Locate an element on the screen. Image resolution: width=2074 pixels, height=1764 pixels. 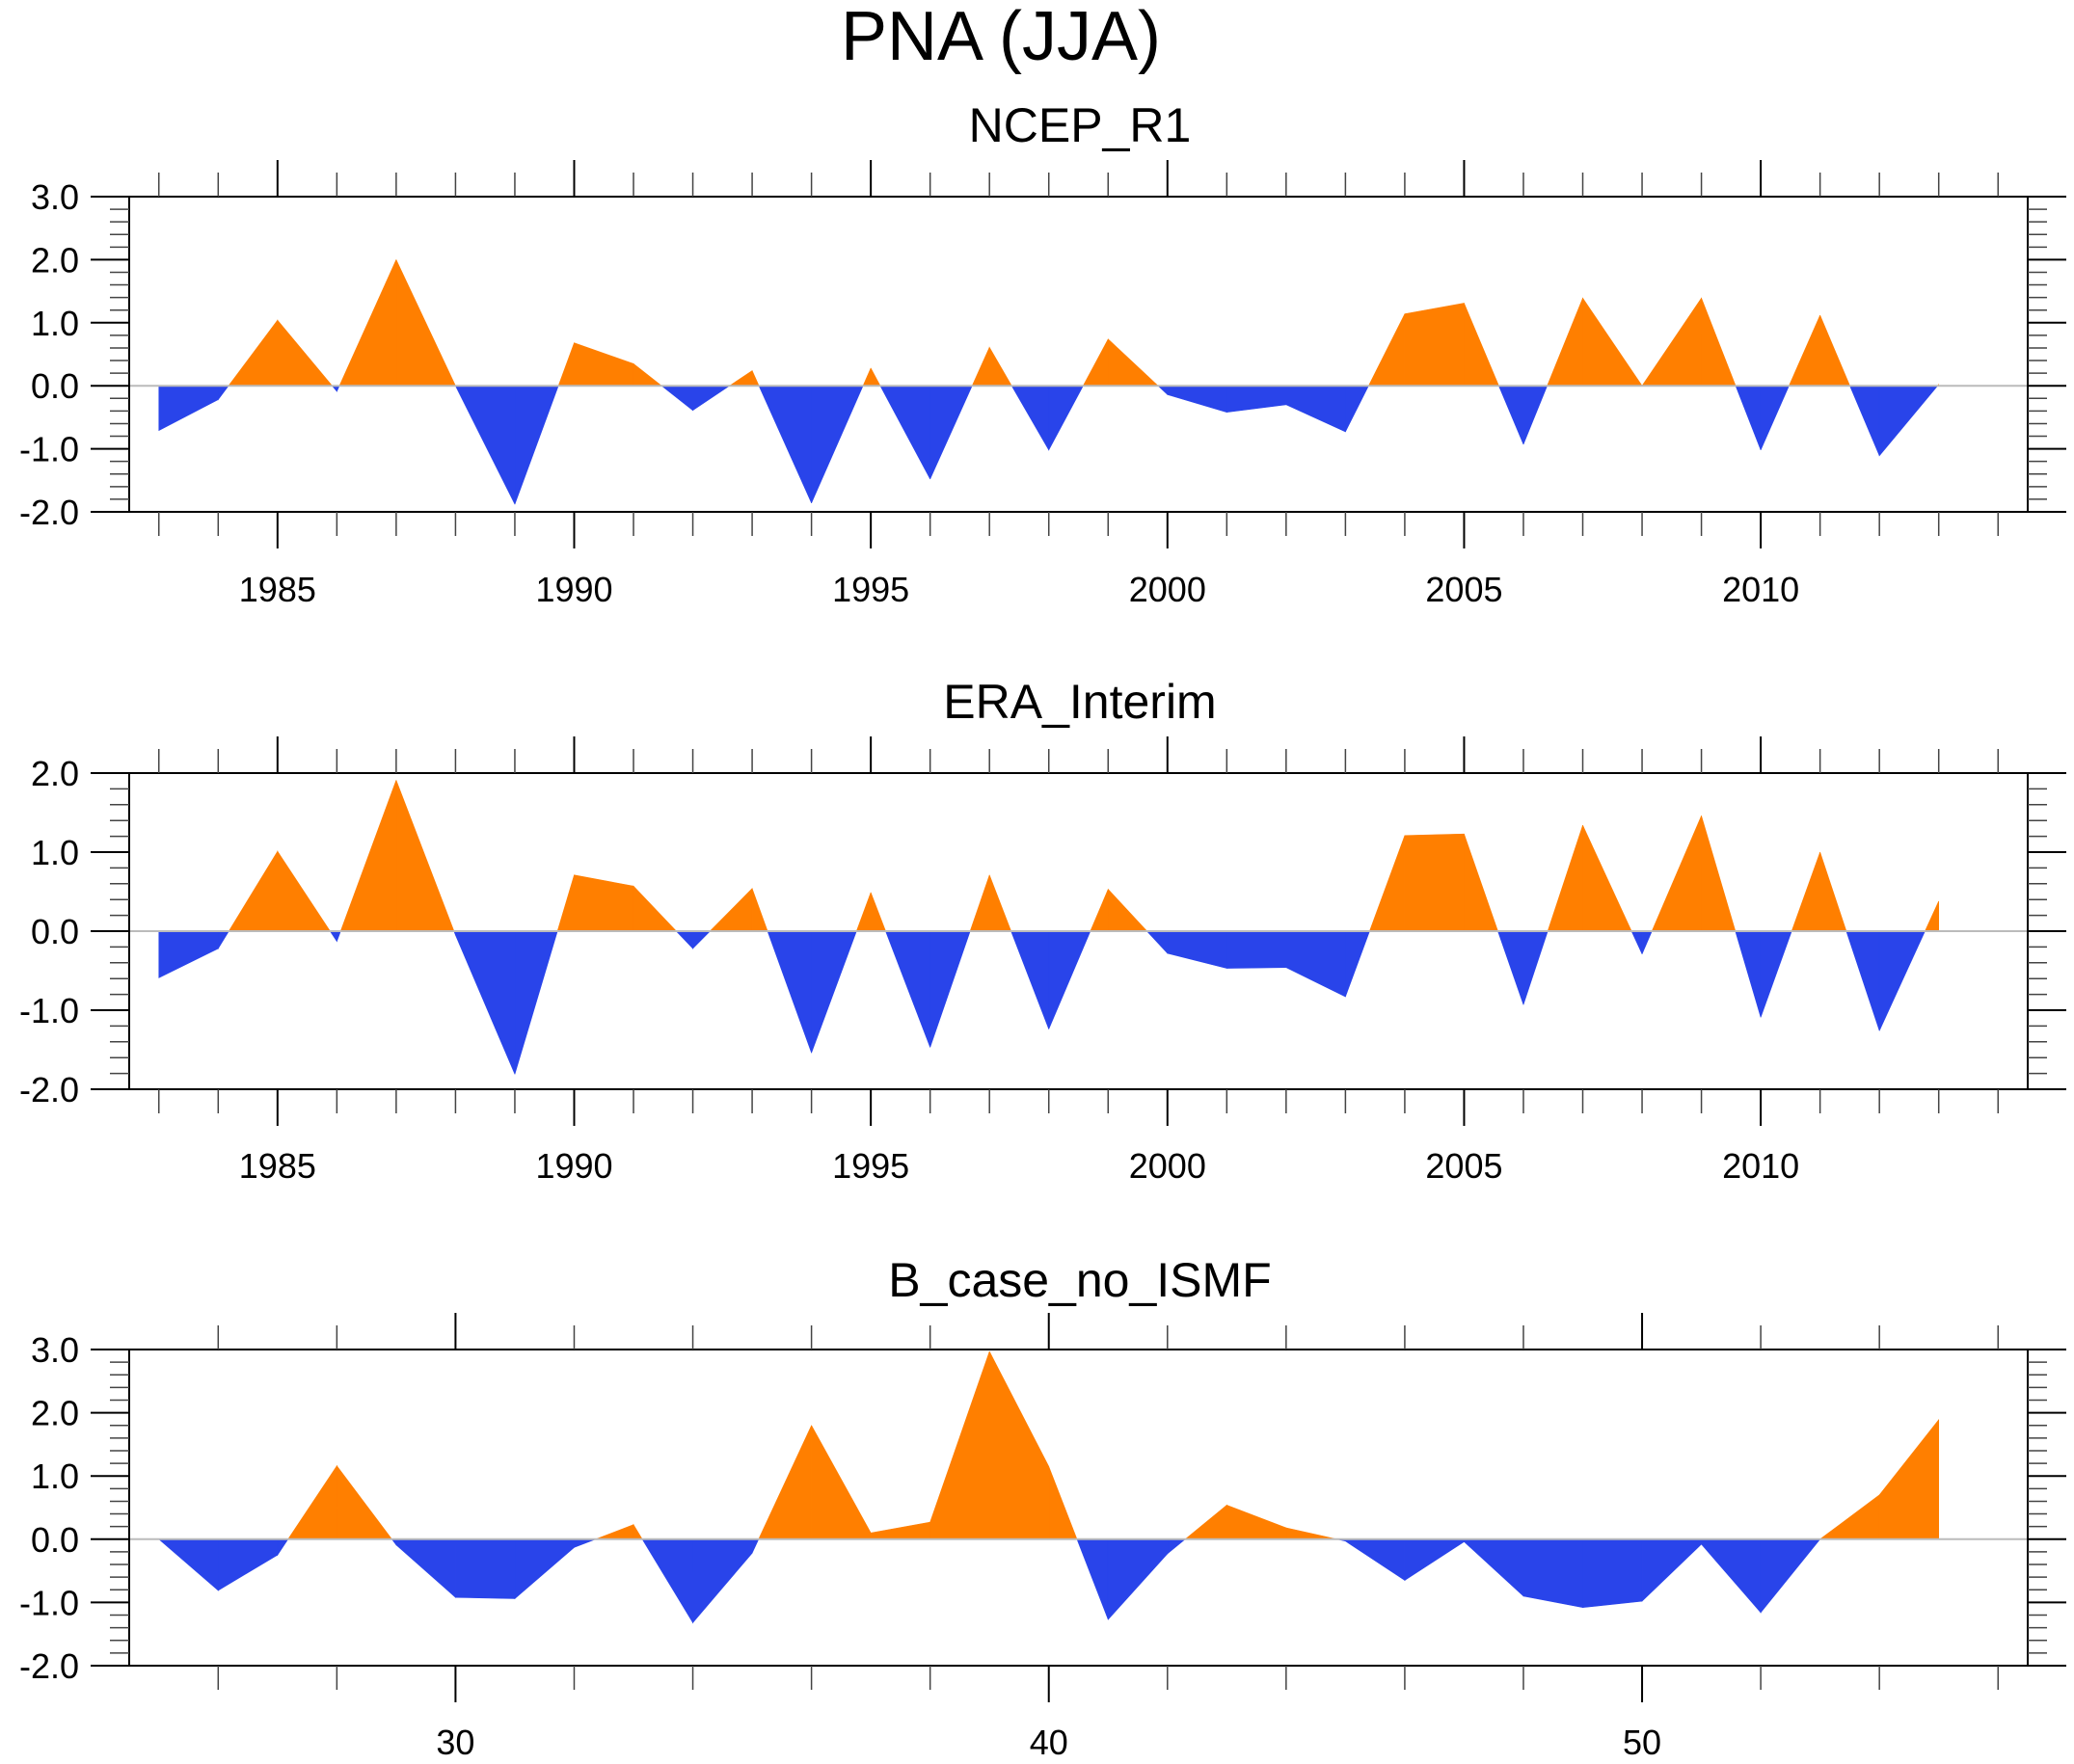
y-tick-label: 0.0 is located at coordinates (55, 931).